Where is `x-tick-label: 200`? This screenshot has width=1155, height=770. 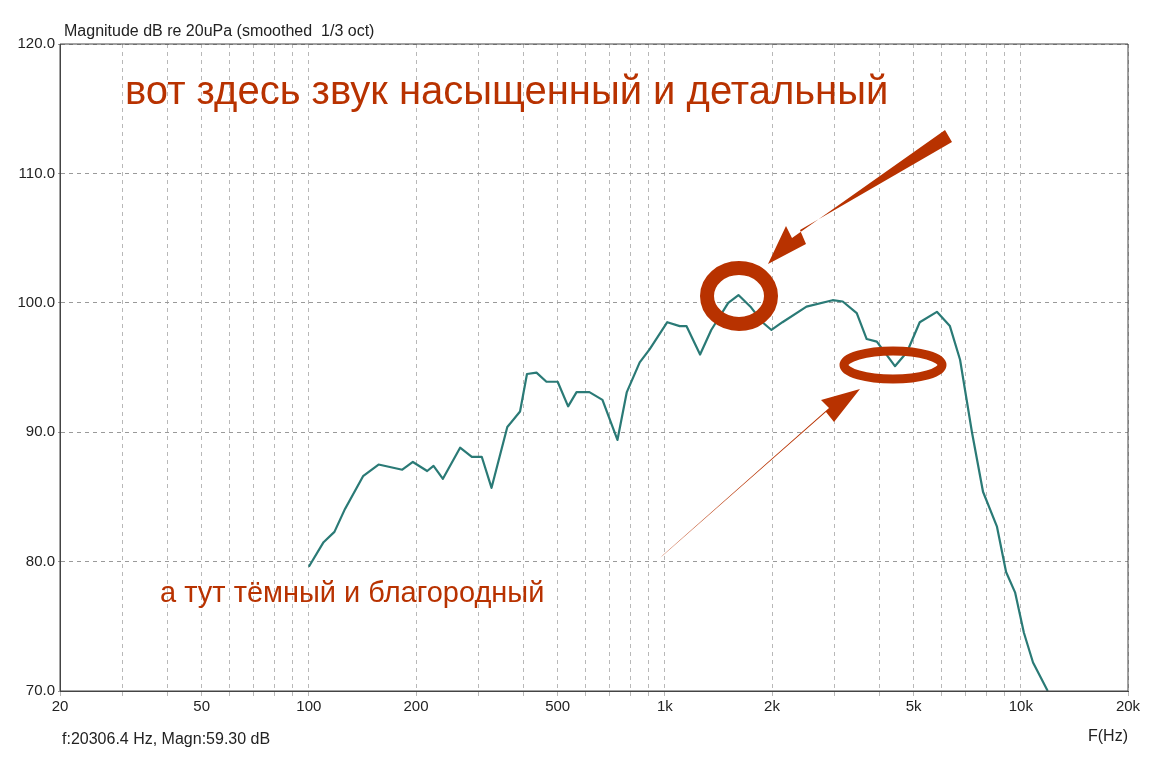 x-tick-label: 200 is located at coordinates (416, 706).